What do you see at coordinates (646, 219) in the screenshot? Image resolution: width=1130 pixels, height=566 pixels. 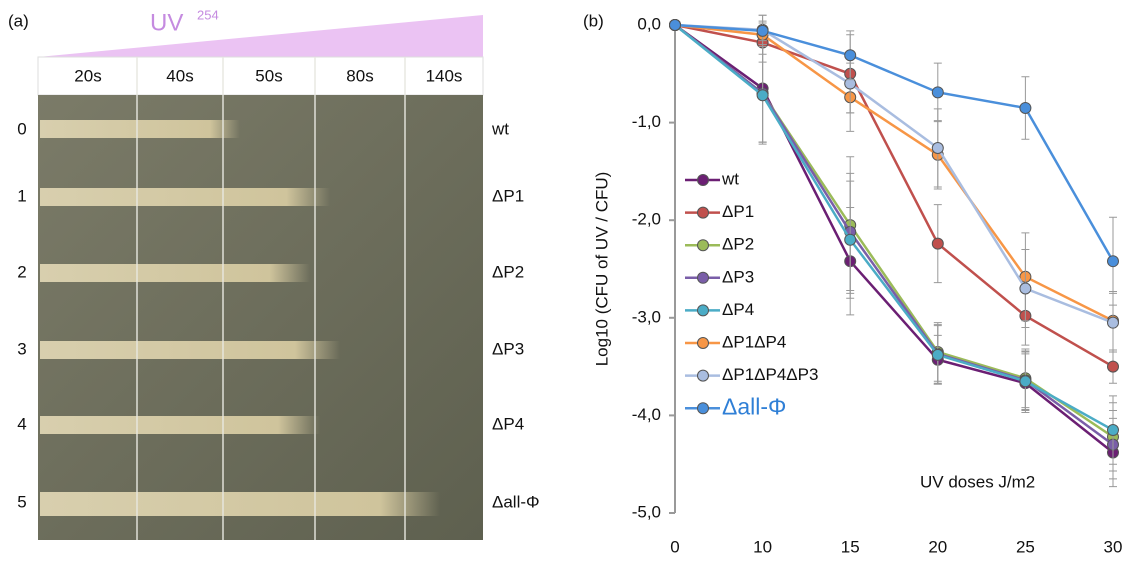 I see `y-tick-label: -2,0` at bounding box center [646, 219].